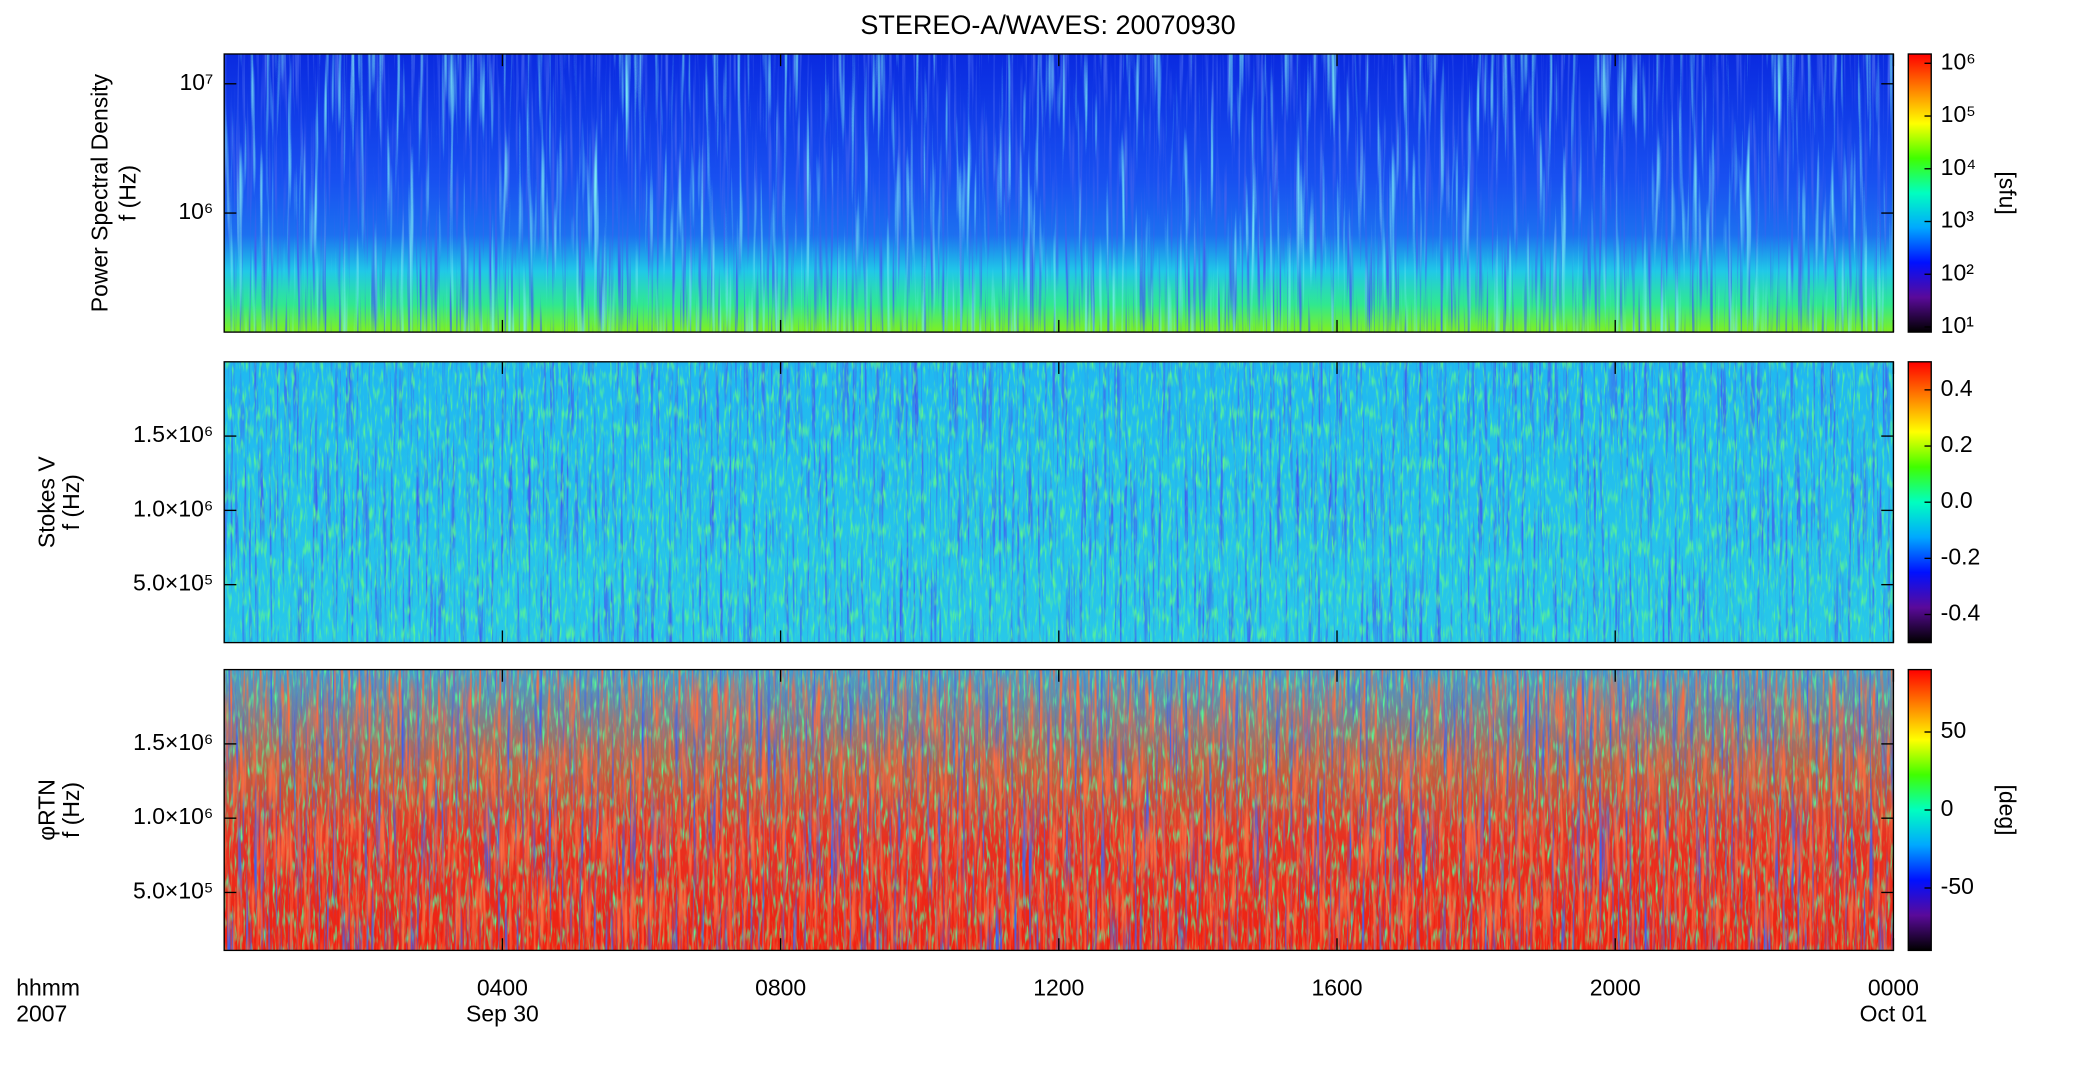 The image size is (2096, 1080). I want to click on colorbar-tick-label: 10⁶, so click(1958, 61).